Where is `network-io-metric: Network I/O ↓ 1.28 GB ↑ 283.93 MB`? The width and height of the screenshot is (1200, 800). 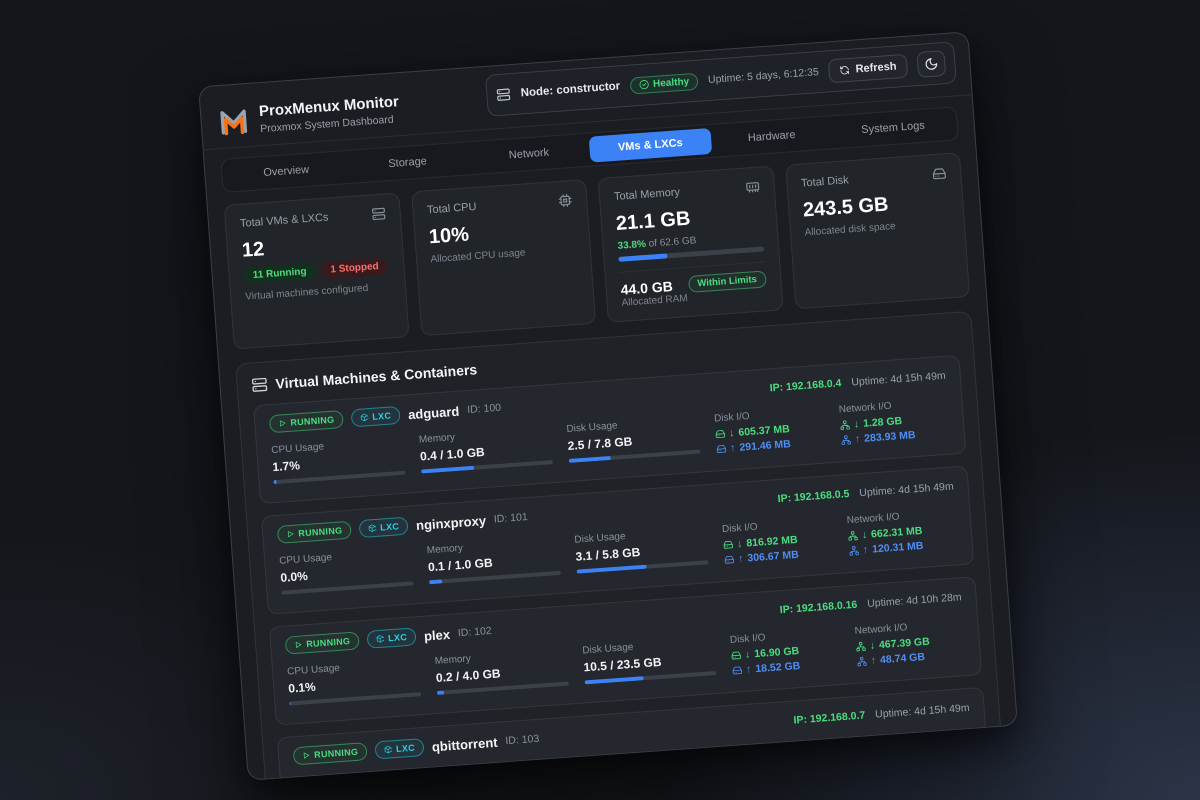 network-io-metric: Network I/O ↓ 1.28 GB ↑ 283.93 MB is located at coordinates (877, 423).